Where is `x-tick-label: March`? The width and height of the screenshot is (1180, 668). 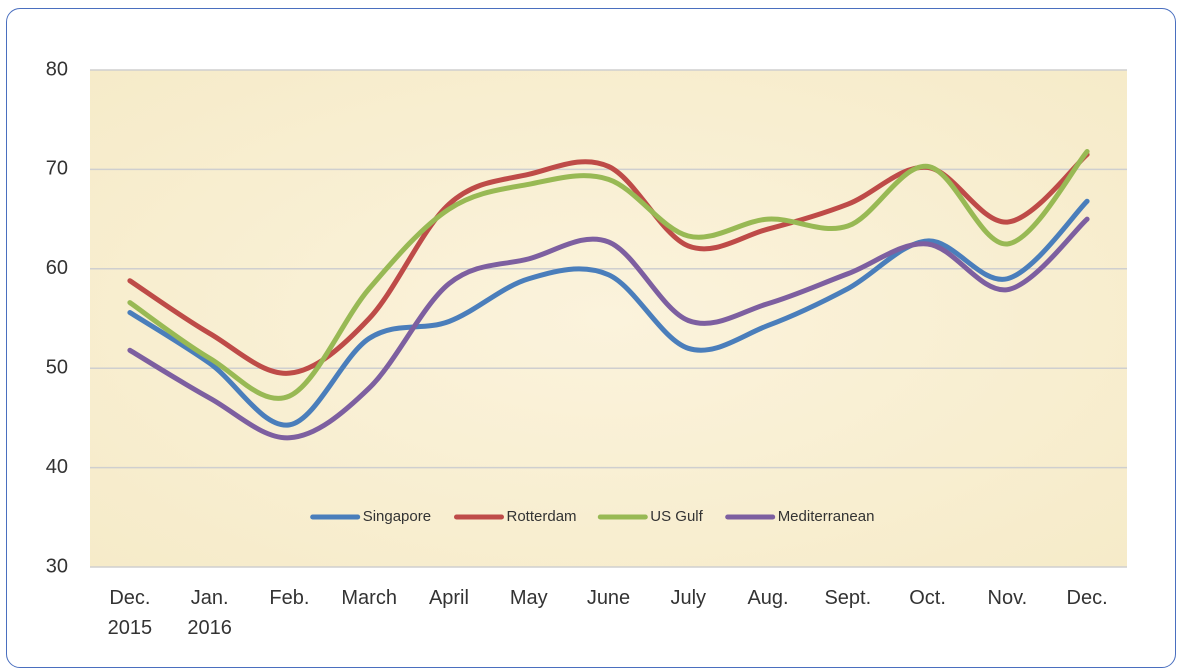 x-tick-label: March is located at coordinates (369, 598).